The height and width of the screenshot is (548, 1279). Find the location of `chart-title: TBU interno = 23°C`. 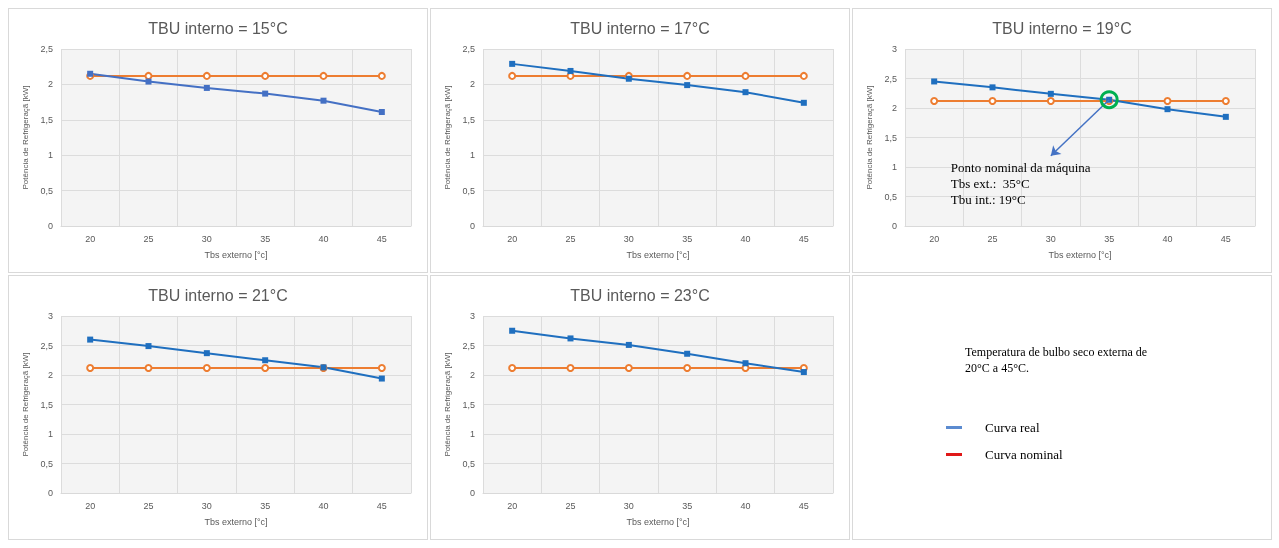

chart-title: TBU interno = 23°C is located at coordinates (640, 295).